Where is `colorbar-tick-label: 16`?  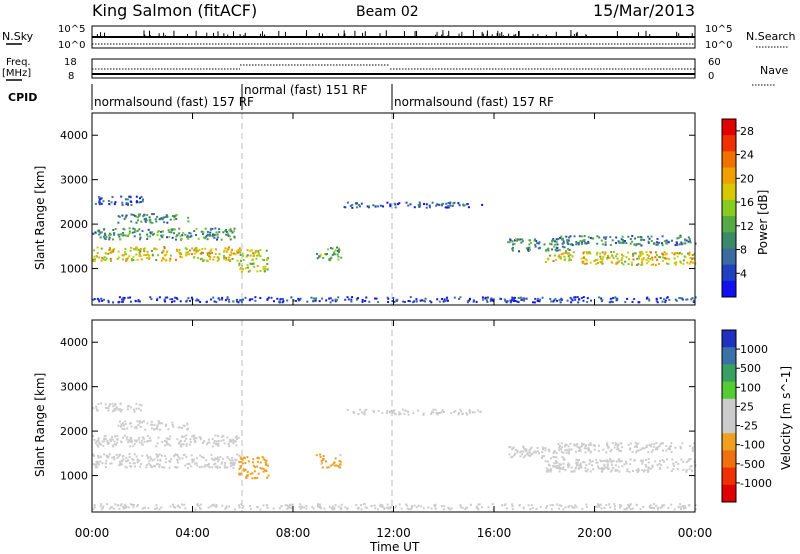 colorbar-tick-label: 16 is located at coordinates (747, 202).